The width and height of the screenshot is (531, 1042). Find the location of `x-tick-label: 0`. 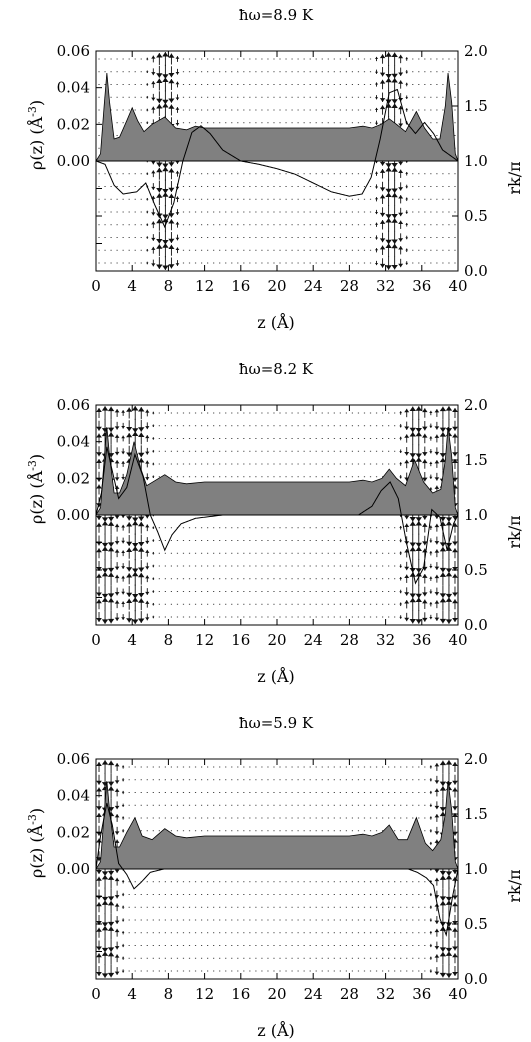

x-tick-label: 0 is located at coordinates (96, 994).